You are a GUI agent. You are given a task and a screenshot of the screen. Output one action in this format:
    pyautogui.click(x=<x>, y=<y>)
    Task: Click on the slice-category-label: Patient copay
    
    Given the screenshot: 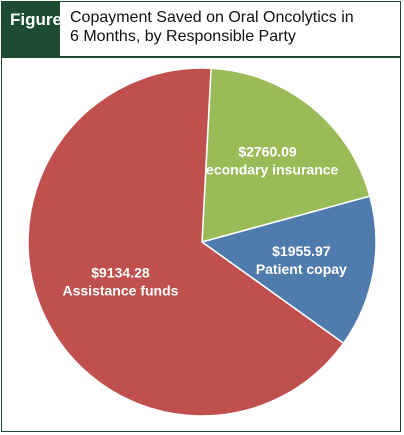 What is the action you would take?
    pyautogui.click(x=301, y=269)
    